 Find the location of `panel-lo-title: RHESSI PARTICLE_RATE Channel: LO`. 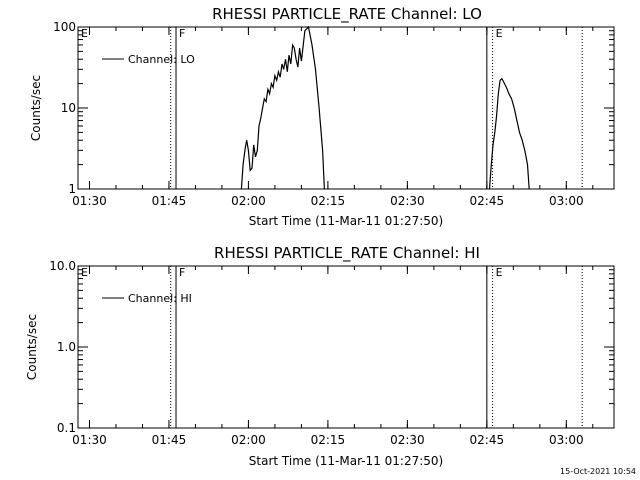

panel-lo-title: RHESSI PARTICLE_RATE Channel: LO is located at coordinates (347, 14).